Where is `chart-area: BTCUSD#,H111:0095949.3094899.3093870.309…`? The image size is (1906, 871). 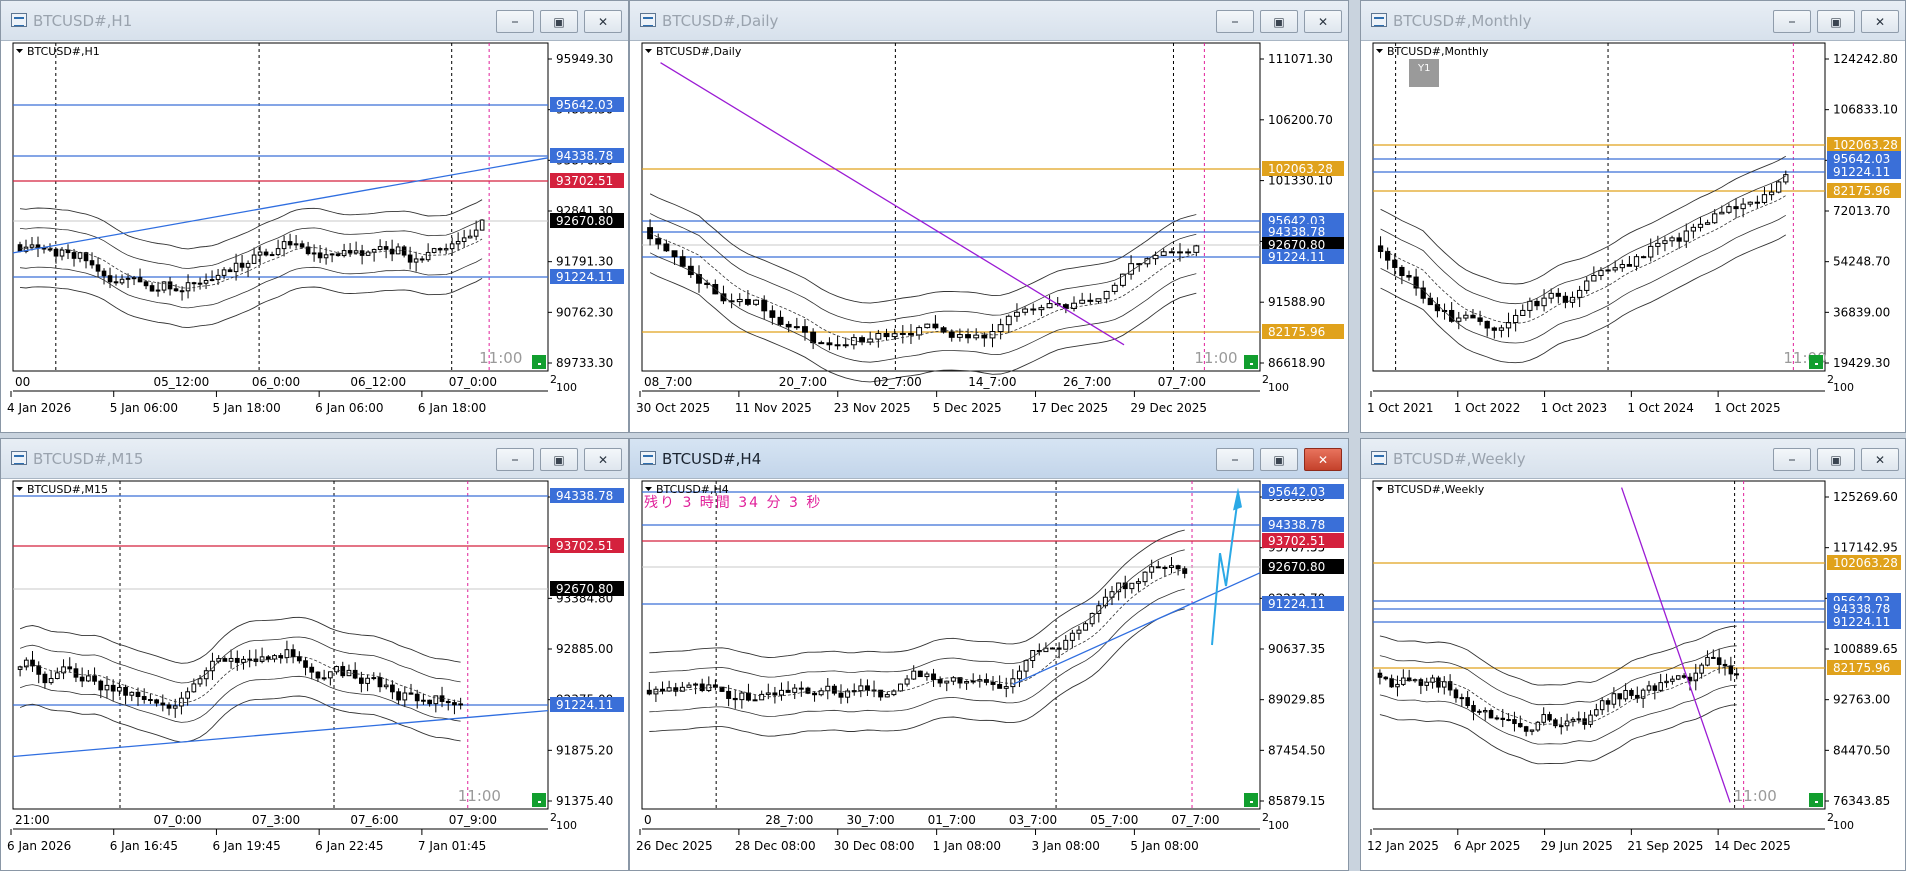 chart-area: BTCUSD#,H111:0095949.3094899.3093870.309… is located at coordinates (314, 236).